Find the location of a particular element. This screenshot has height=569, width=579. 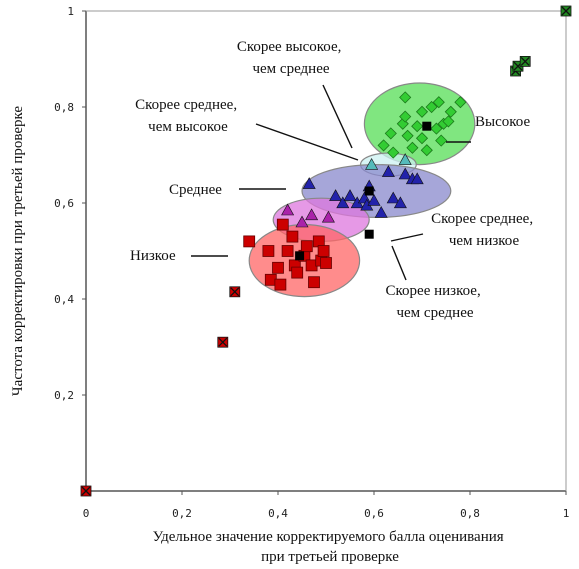

leader-medium-low is located at coordinates (407, 237).